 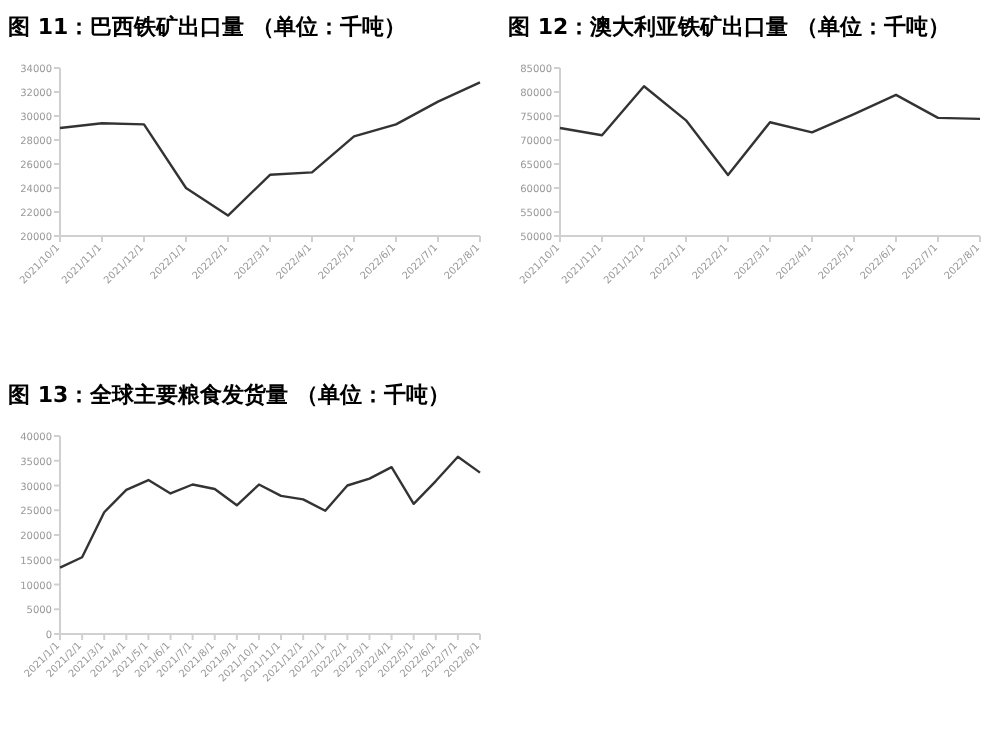 What do you see at coordinates (729, 27) in the screenshot?
I see `chart-title: 图 12：澳大利亚铁矿出口量 （单位：千吨）` at bounding box center [729, 27].